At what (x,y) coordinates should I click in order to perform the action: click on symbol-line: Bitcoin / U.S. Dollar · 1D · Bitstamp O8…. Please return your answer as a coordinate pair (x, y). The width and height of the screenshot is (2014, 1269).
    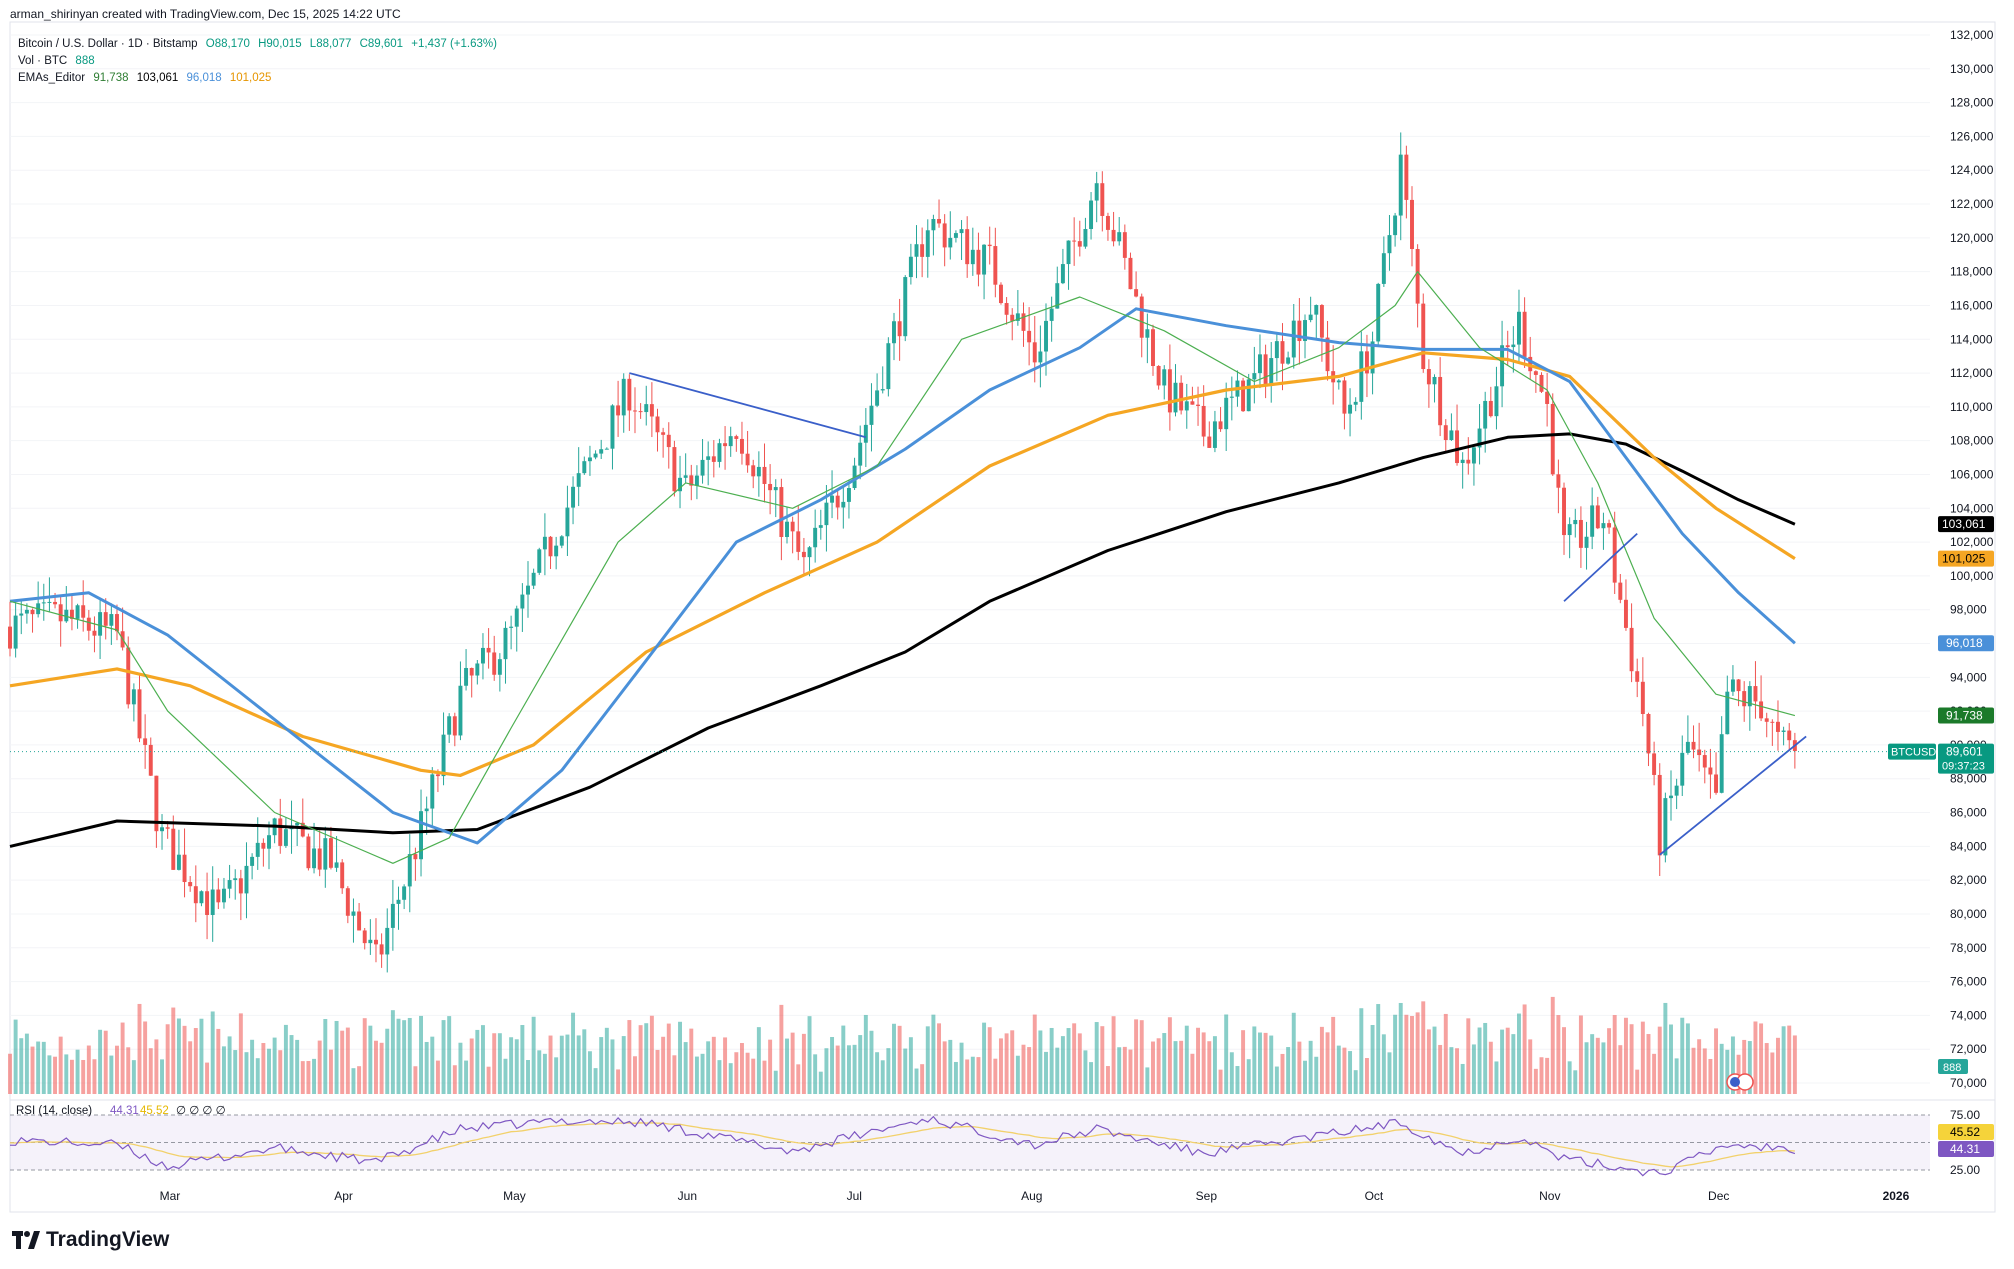
    Looking at the image, I should click on (260, 44).